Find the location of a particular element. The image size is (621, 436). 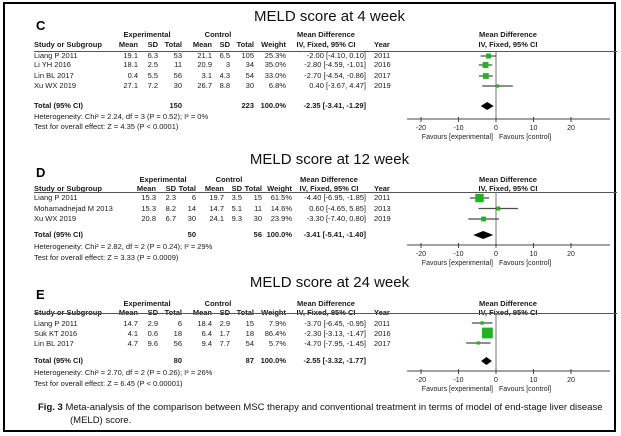

cell-exp-mean: 0.4 is located at coordinates (132, 75).